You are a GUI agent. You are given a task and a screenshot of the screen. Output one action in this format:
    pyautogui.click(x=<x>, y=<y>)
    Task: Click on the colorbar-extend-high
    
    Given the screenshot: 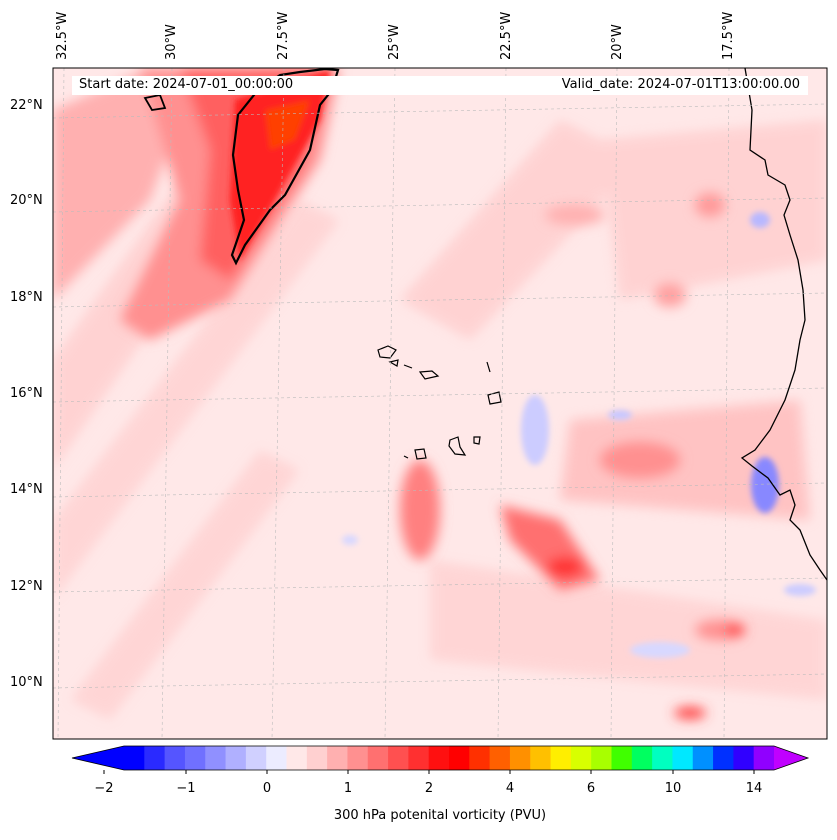 What is the action you would take?
    pyautogui.click(x=791, y=758)
    